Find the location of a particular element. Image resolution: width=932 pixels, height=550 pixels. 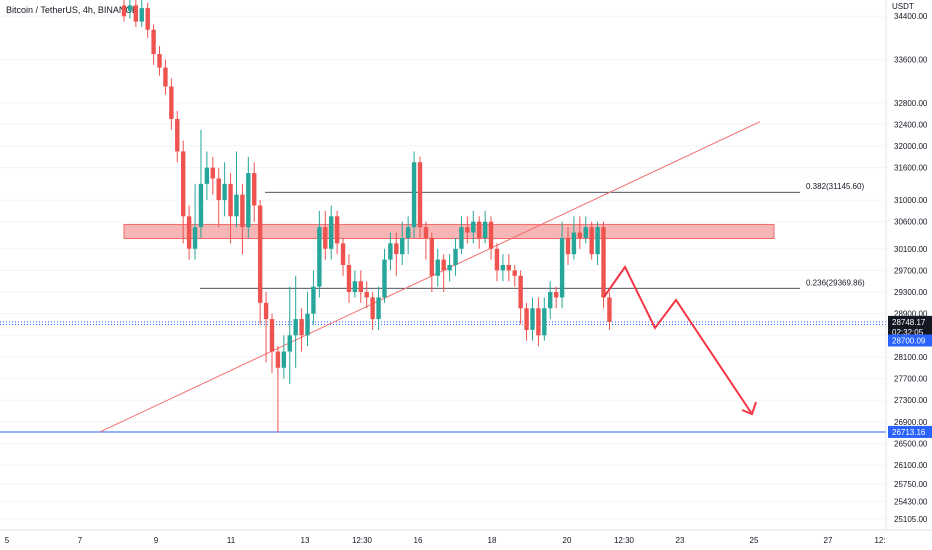

time-tick-label: 7 is located at coordinates (80, 540).